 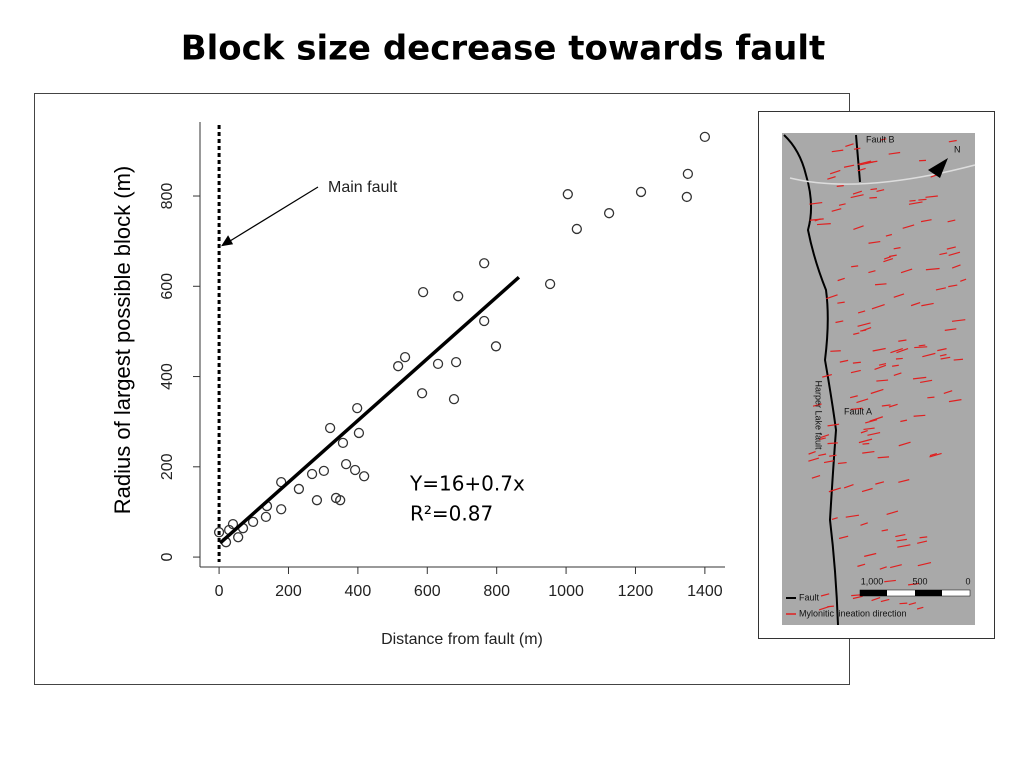 I want to click on map-scale-label: 1,000, so click(x=872, y=581).